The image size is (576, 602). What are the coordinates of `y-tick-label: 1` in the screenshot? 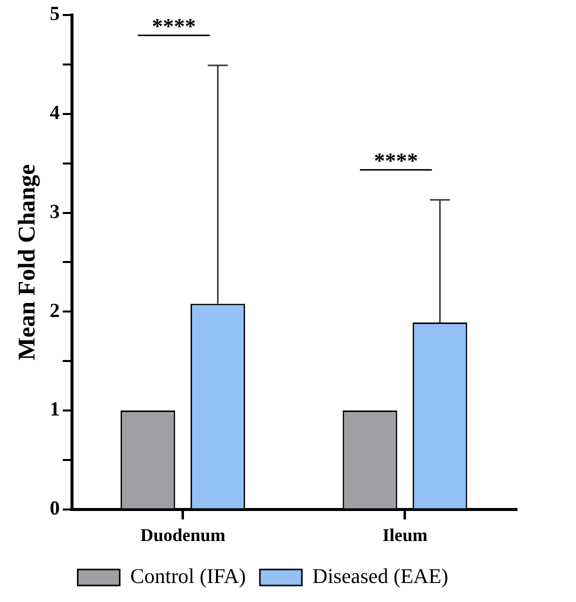 It's located at (55, 409).